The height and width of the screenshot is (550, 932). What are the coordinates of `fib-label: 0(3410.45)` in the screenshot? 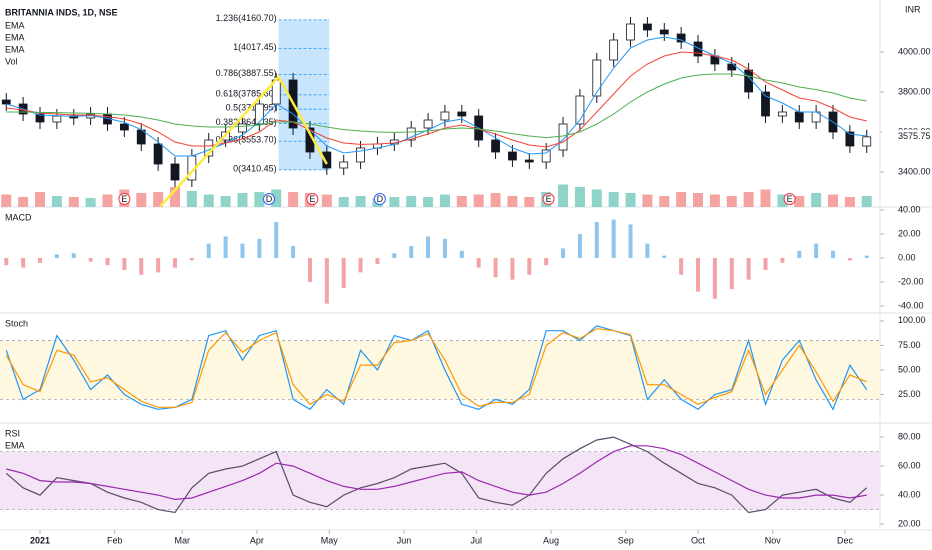 It's located at (255, 168).